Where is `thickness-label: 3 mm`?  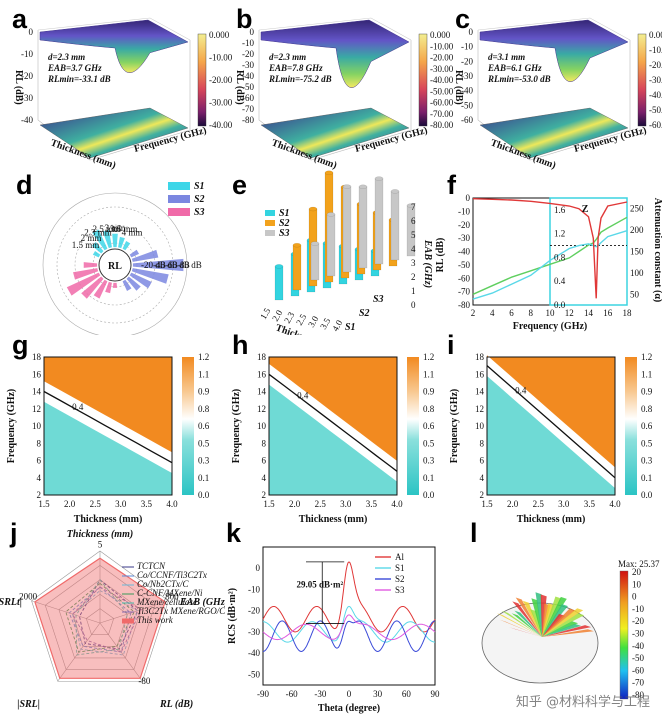 thickness-label: 3 mm is located at coordinates (115, 228).